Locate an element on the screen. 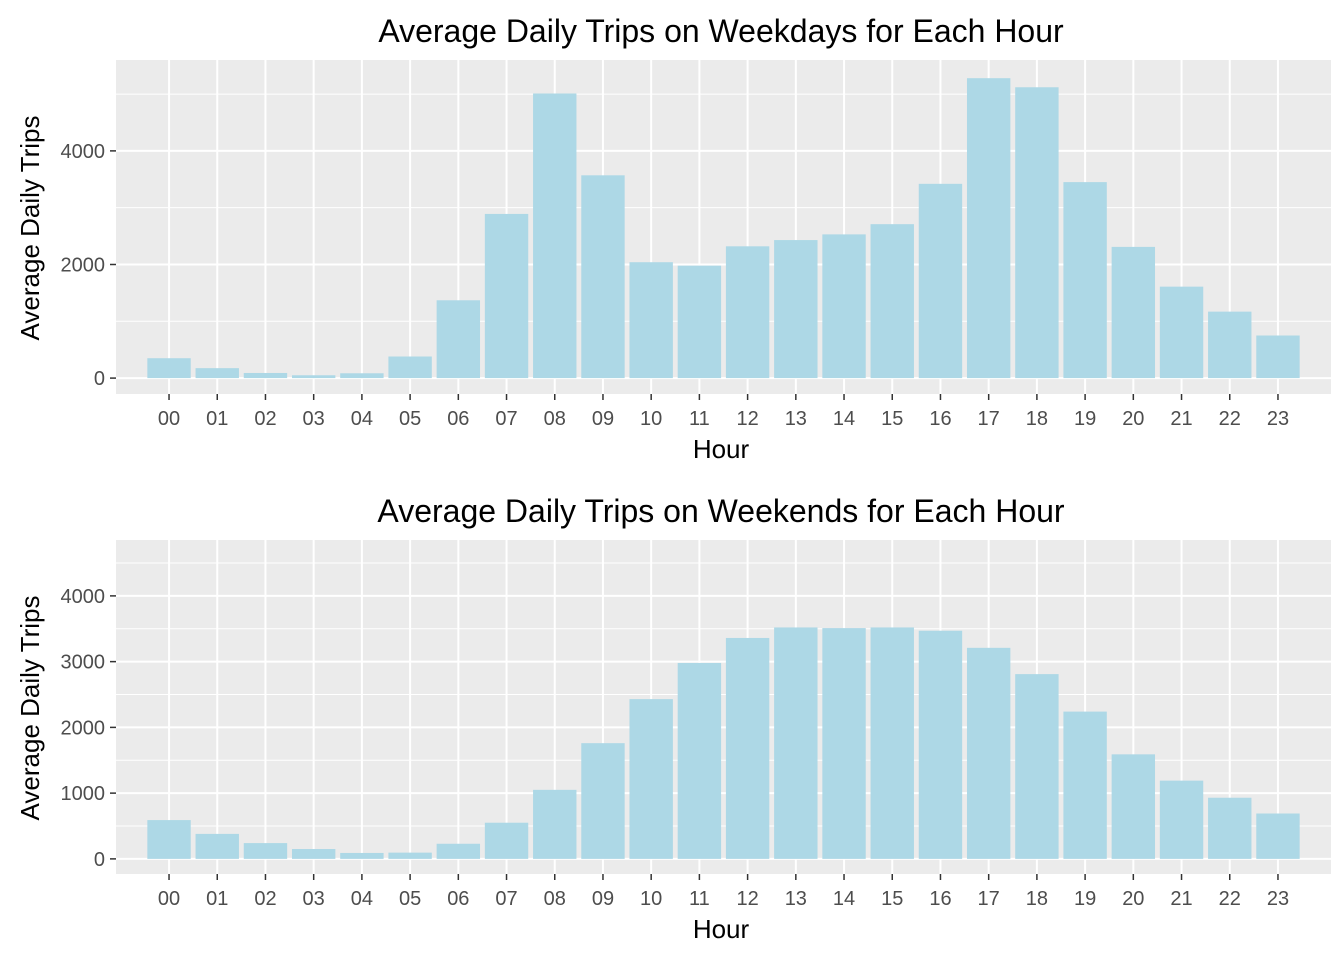 This screenshot has height=965, width=1344. x-tick-label: 16 is located at coordinates (940, 419).